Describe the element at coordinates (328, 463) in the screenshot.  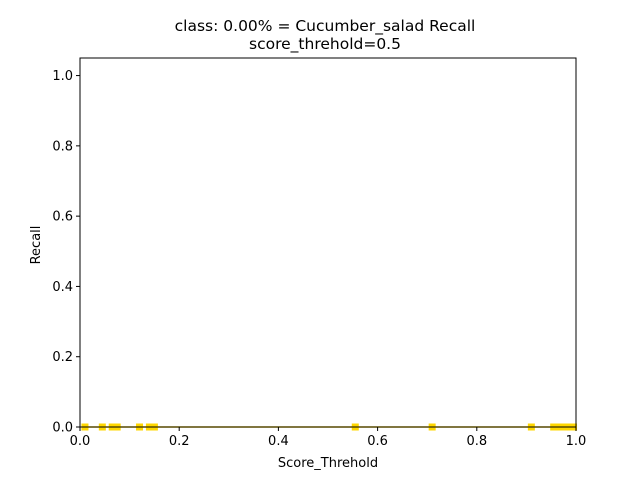
I see `x-axis-label: Score_Threhold` at that location.